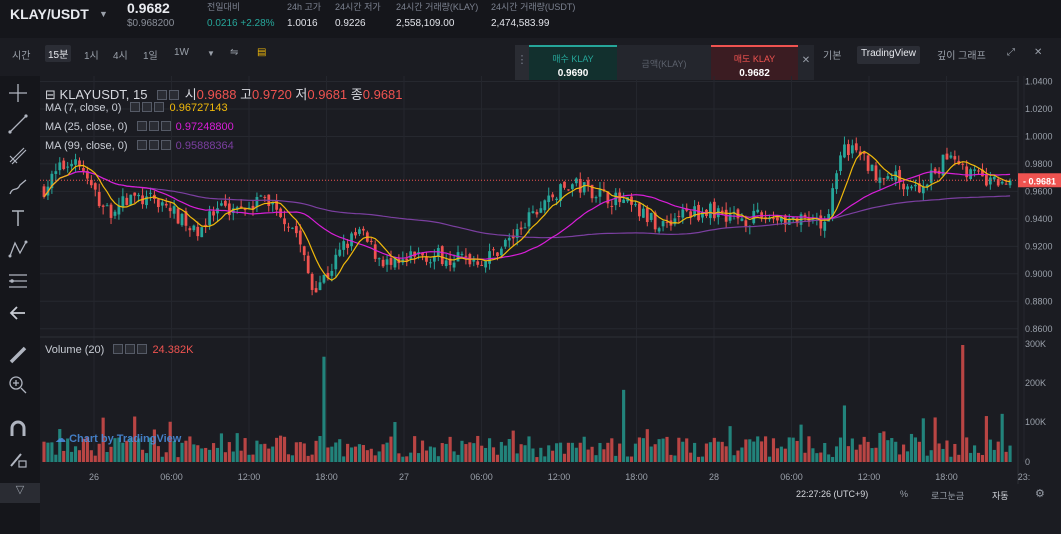 The height and width of the screenshot is (534, 1061). Describe the element at coordinates (18, 155) in the screenshot. I see `pitchfork-icon` at that location.